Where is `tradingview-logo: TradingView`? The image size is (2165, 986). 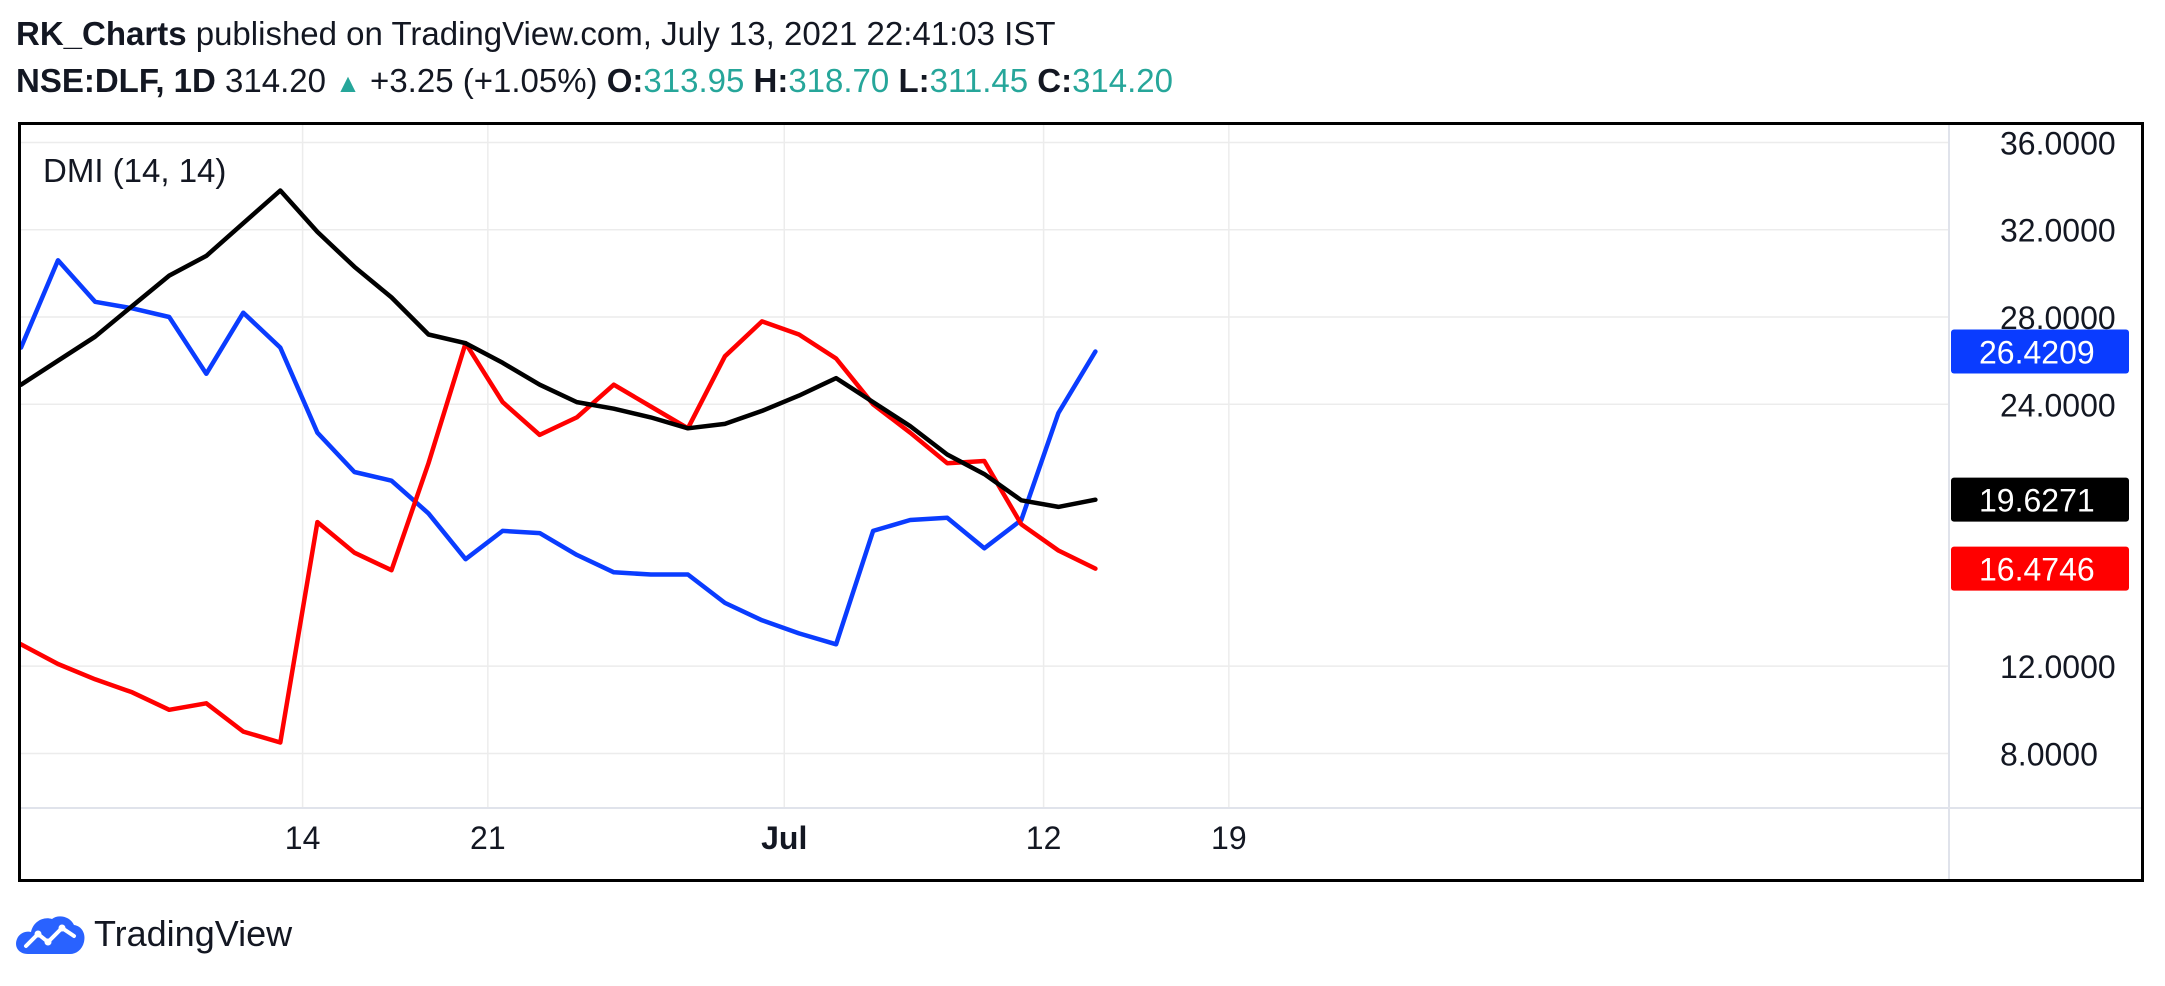 tradingview-logo: TradingView is located at coordinates (153, 934).